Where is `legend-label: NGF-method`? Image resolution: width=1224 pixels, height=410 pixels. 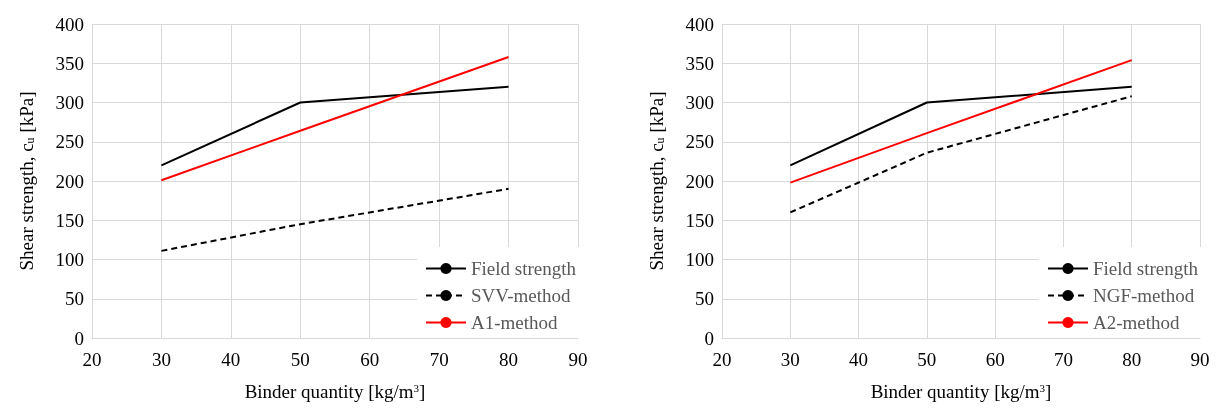 legend-label: NGF-method is located at coordinates (1143, 295).